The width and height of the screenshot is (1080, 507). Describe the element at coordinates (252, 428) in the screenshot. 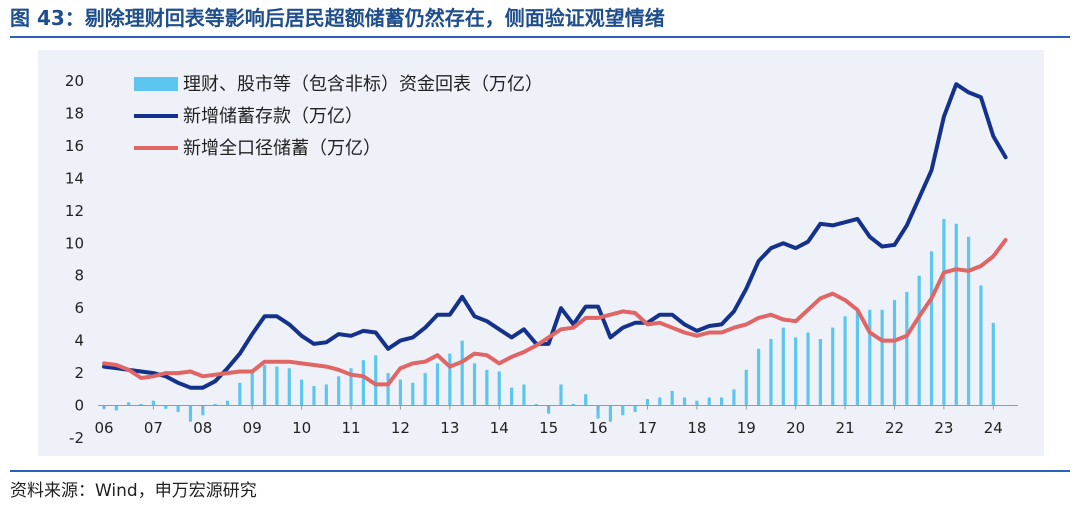

I see `x-tick-label: 09` at that location.